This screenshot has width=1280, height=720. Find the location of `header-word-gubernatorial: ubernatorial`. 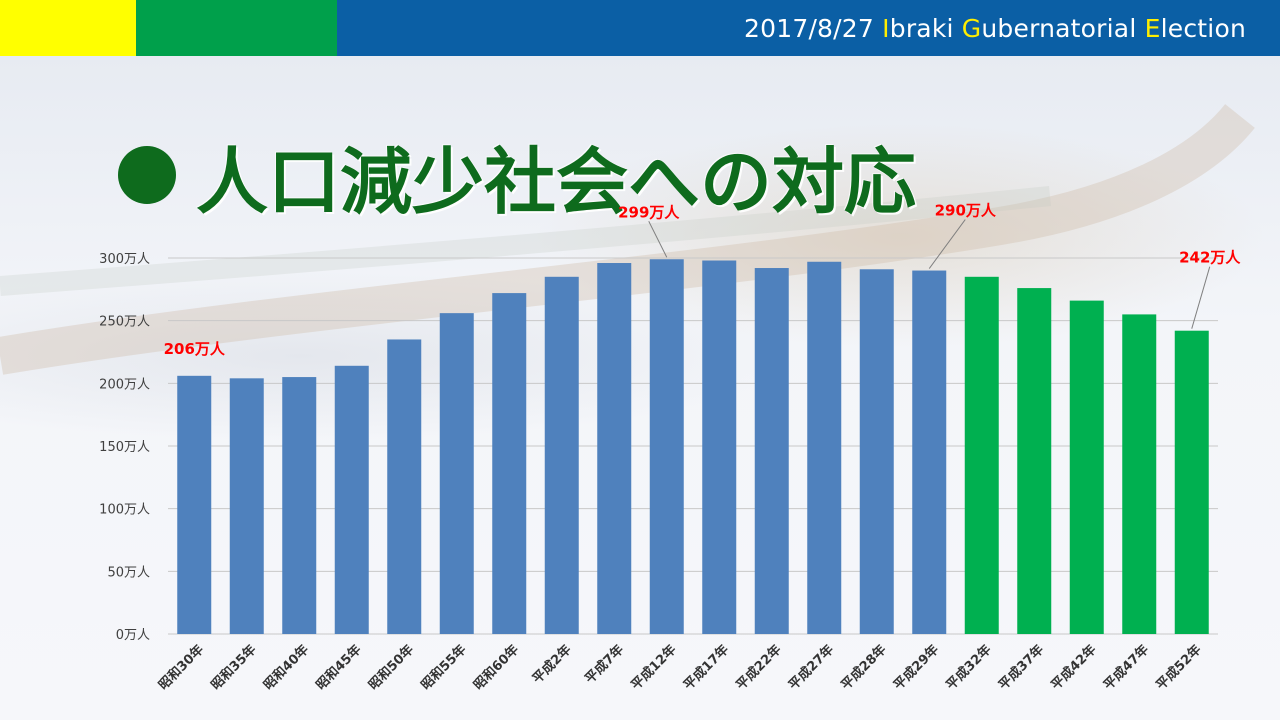

header-word-gubernatorial: ubernatorial is located at coordinates (1059, 28).